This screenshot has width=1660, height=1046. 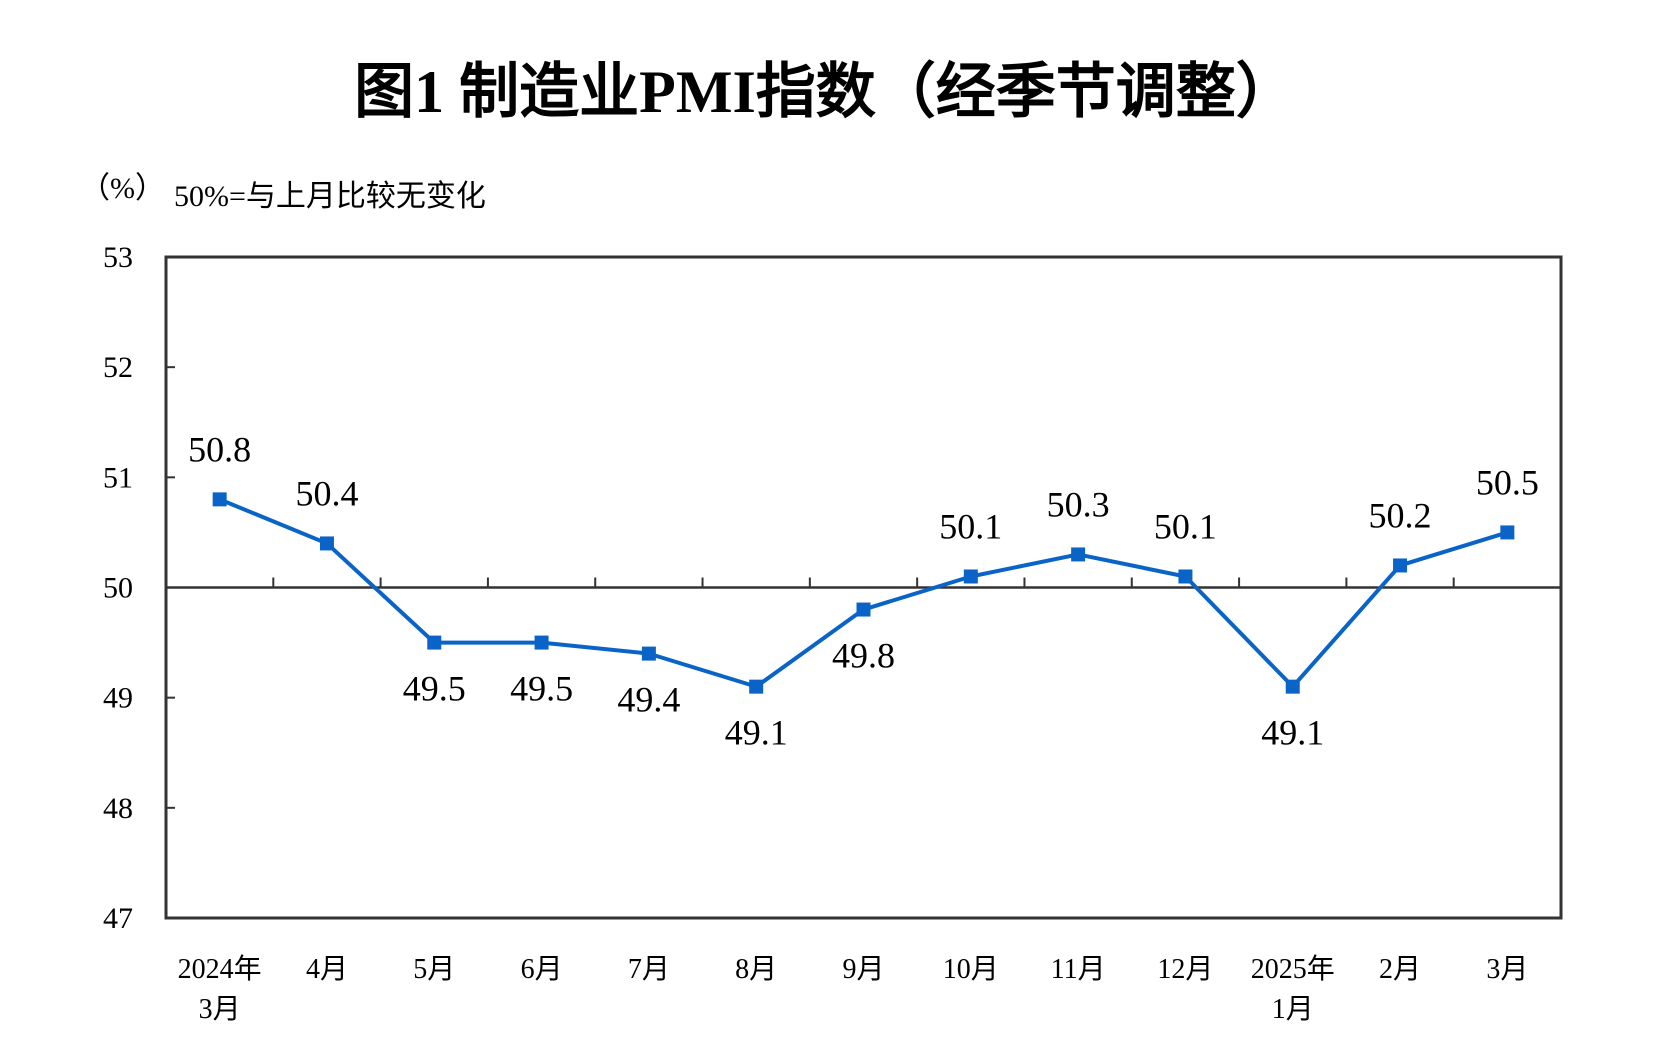 What do you see at coordinates (118, 477) in the screenshot?
I see `y-tick-label: 51` at bounding box center [118, 477].